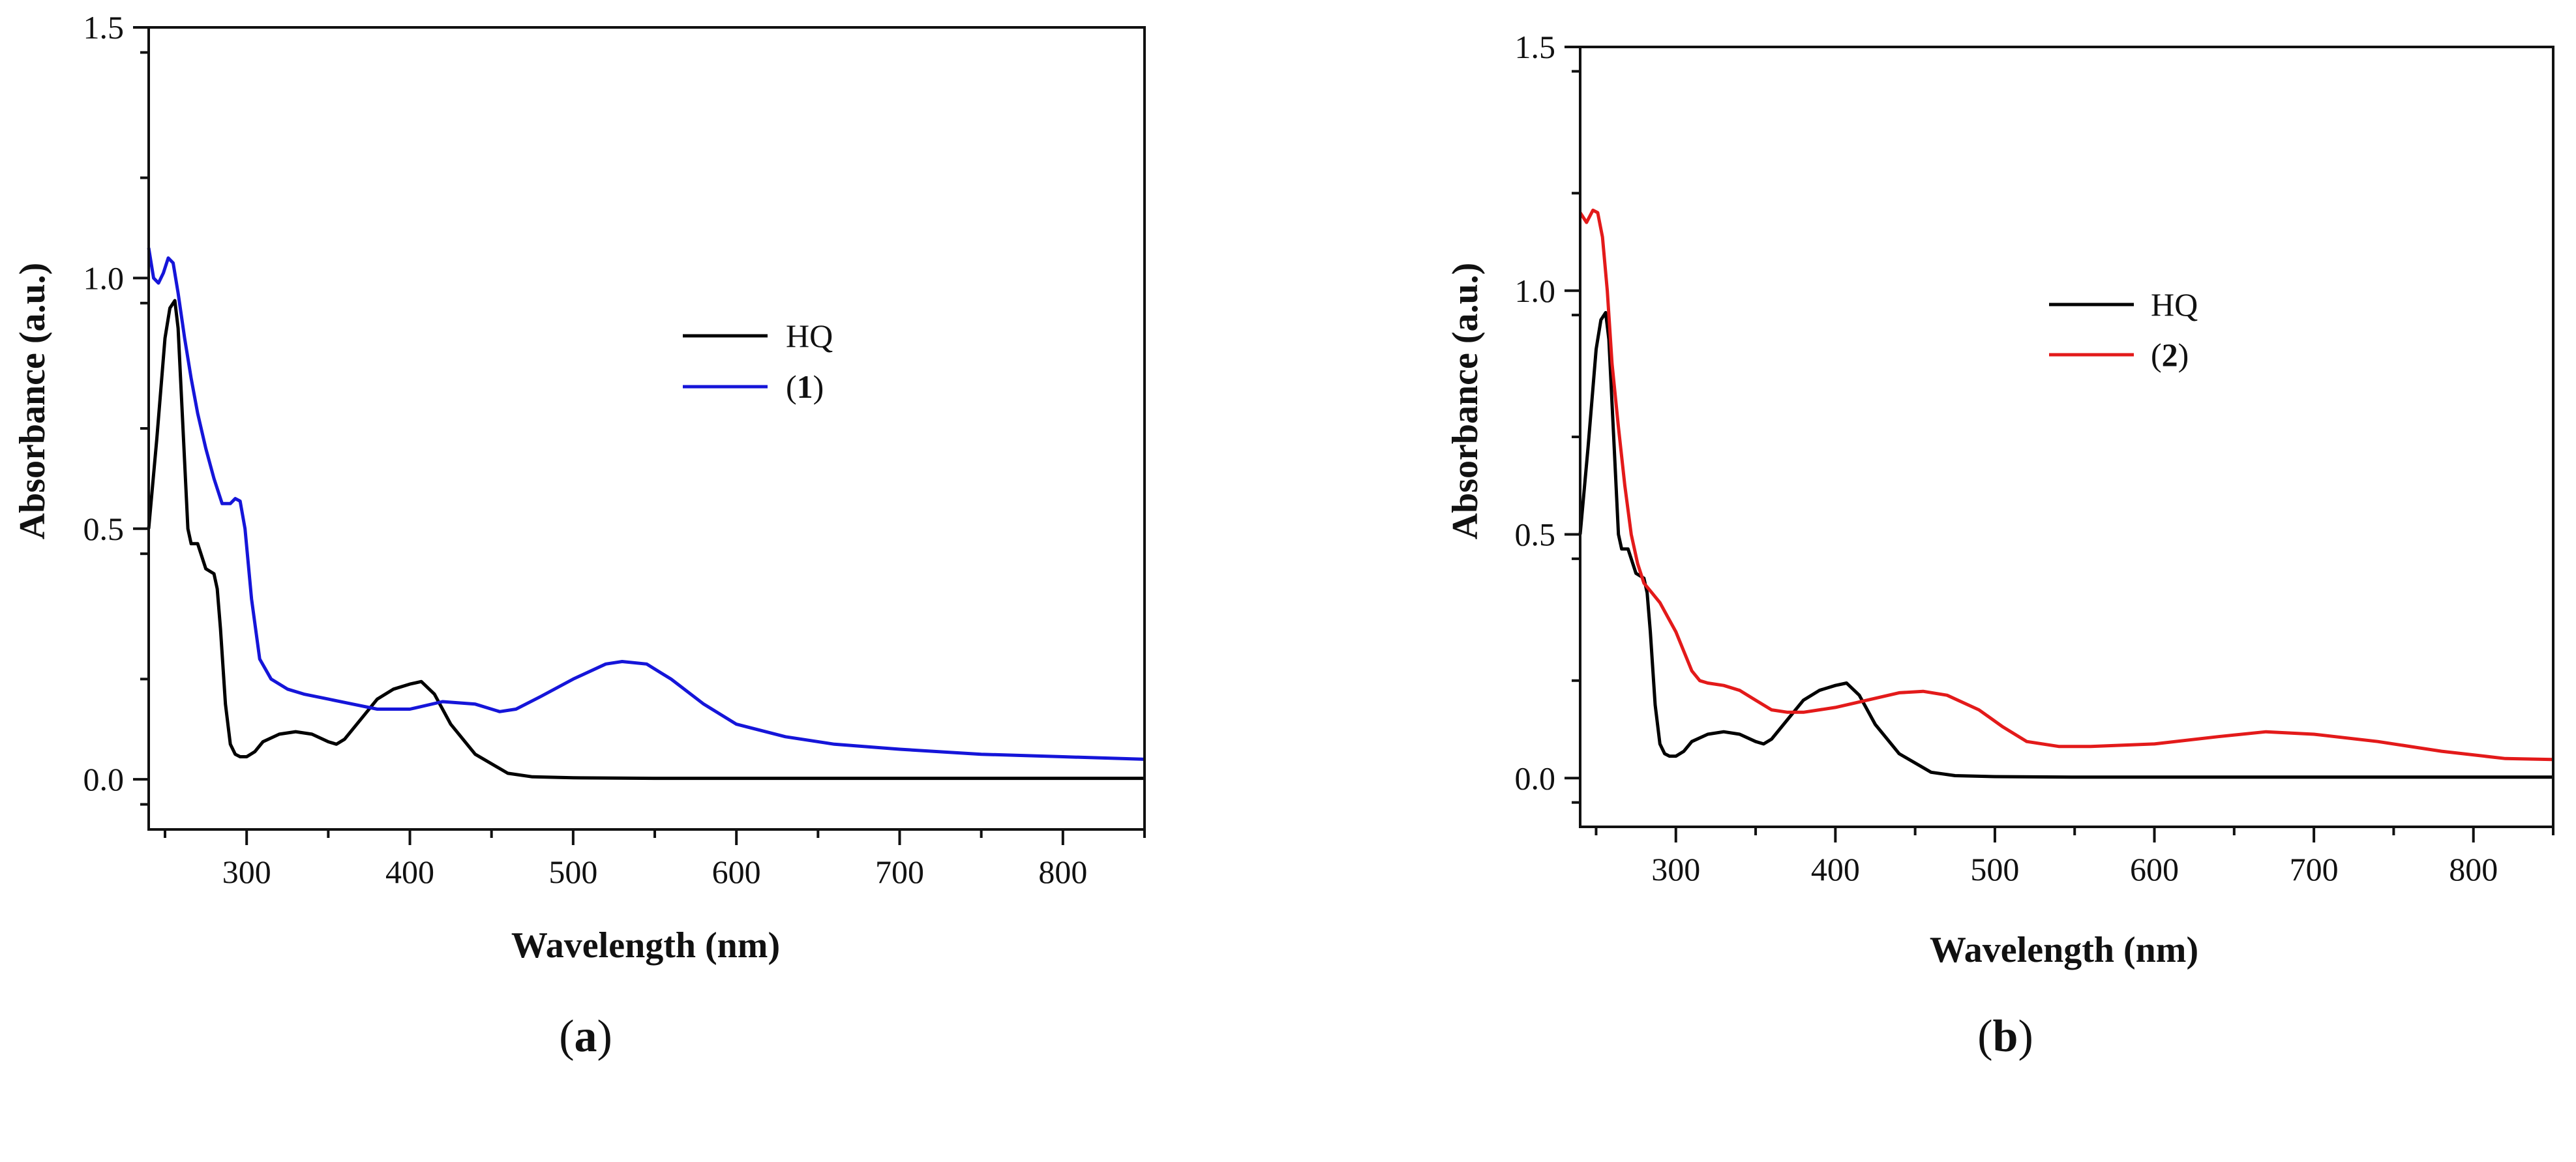 The height and width of the screenshot is (1162, 2576). I want to click on panel-b-y-tick-label-3: 1.5, so click(1535, 47).